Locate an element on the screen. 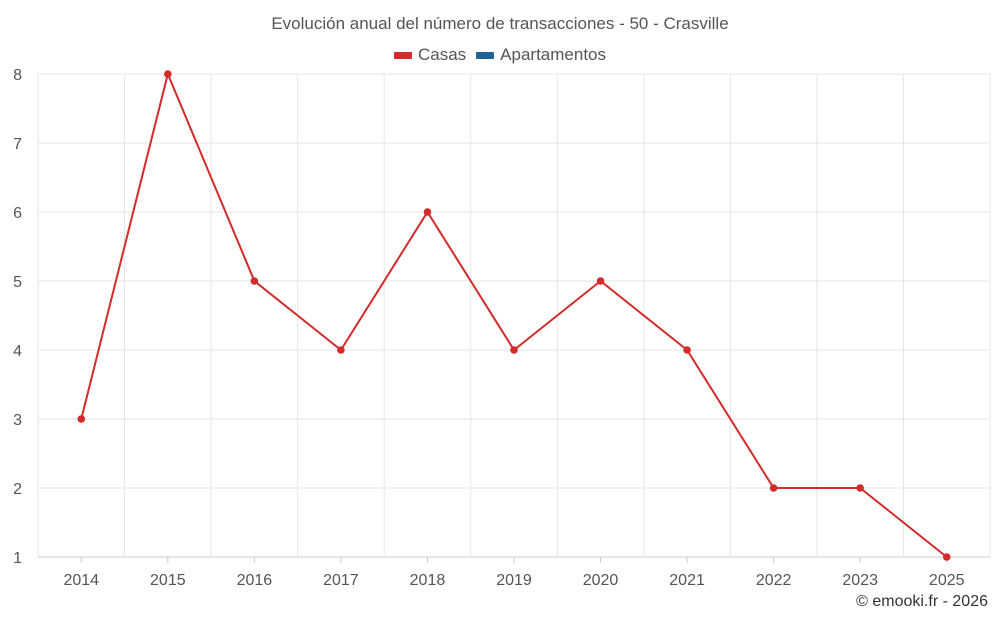 This screenshot has width=1000, height=625. x-tick-label-2019: 2019 is located at coordinates (514, 580).